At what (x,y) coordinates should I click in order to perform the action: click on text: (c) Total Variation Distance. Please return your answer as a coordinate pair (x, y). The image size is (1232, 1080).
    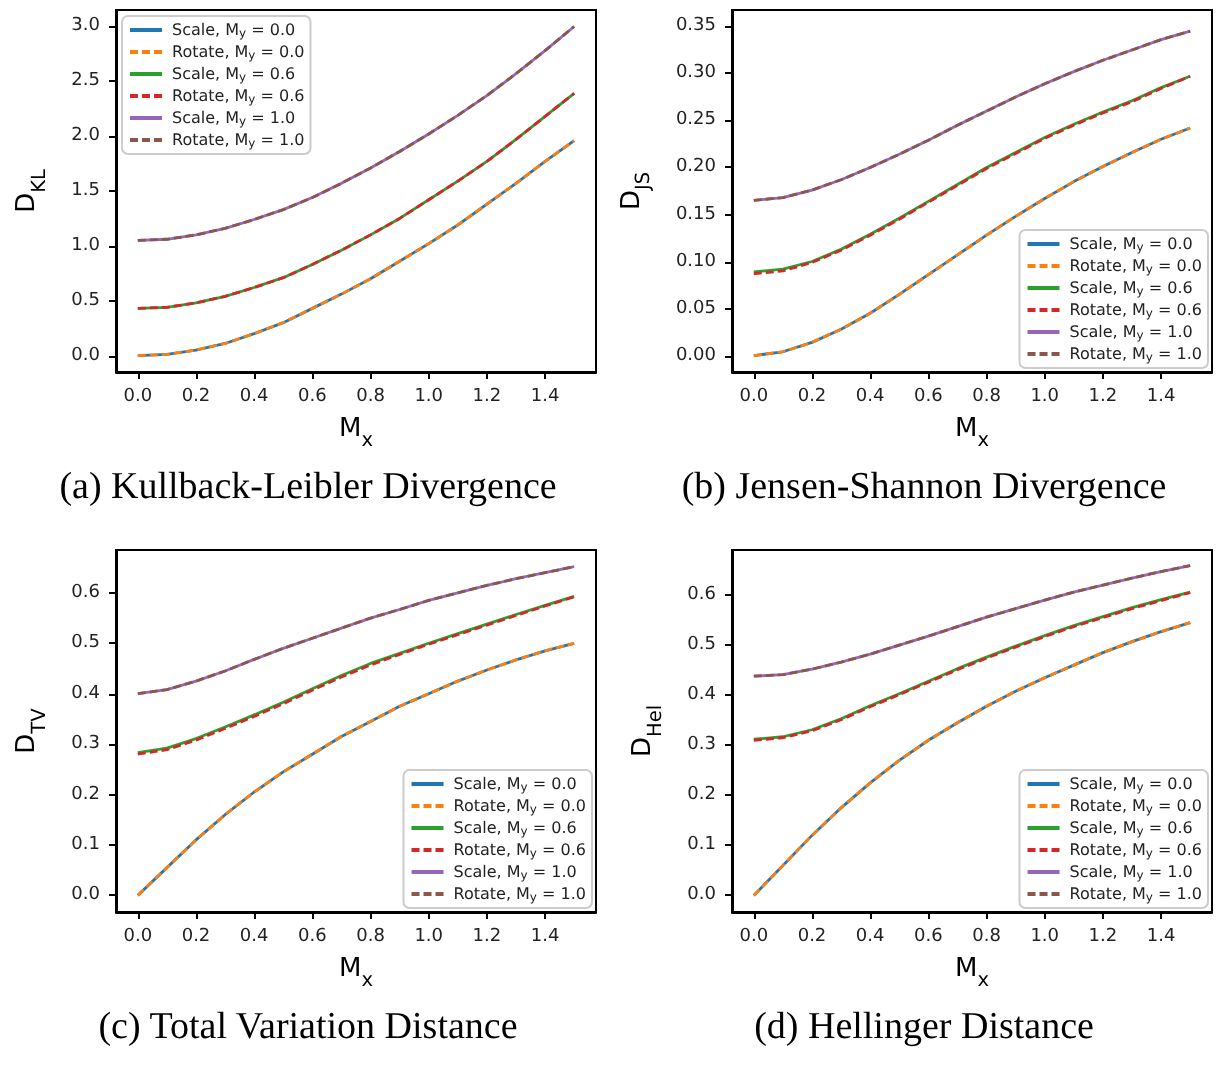
    Looking at the image, I should click on (308, 1027).